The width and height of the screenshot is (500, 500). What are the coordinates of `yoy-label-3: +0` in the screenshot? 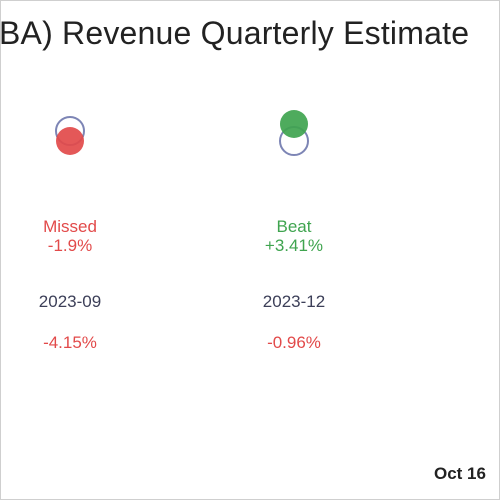 It's located at (490, 343).